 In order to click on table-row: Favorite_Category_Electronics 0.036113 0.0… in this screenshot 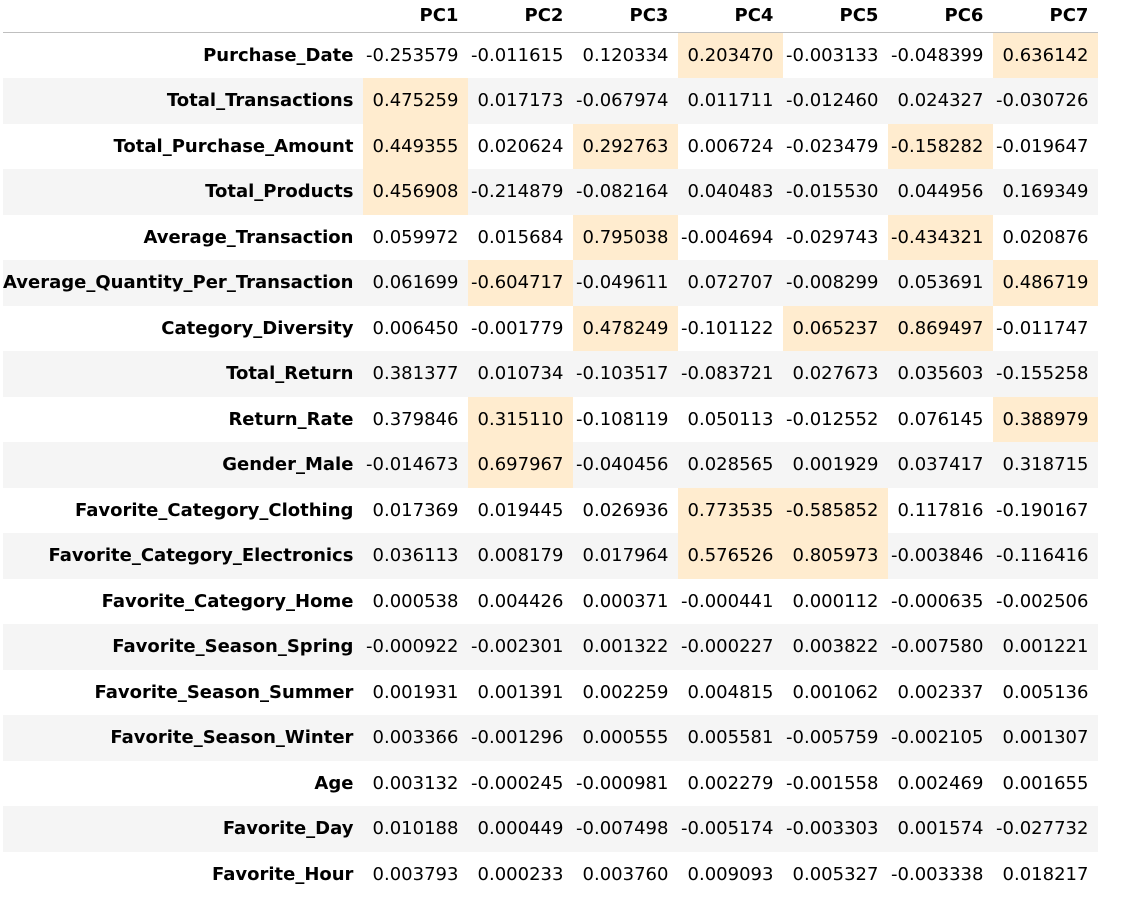, I will do `click(551, 556)`.